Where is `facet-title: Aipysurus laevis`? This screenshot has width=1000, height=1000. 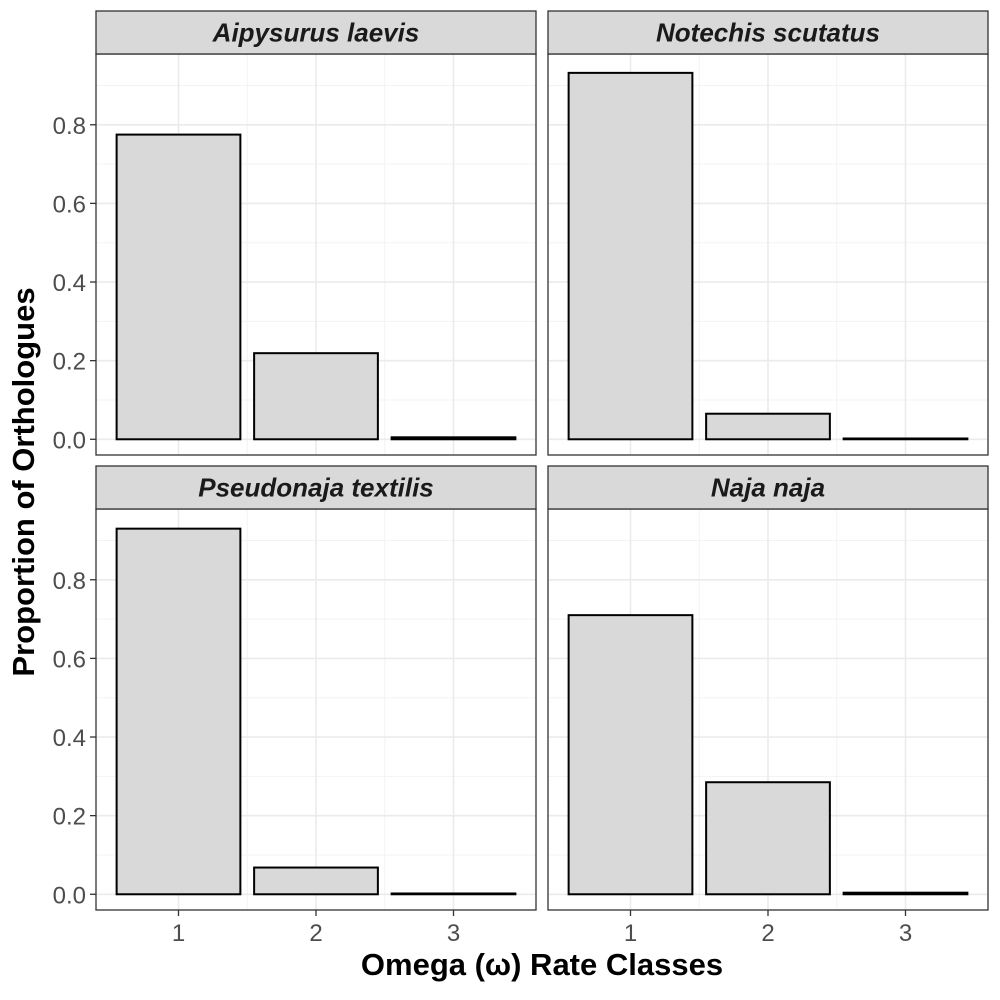 facet-title: Aipysurus laevis is located at coordinates (316, 33).